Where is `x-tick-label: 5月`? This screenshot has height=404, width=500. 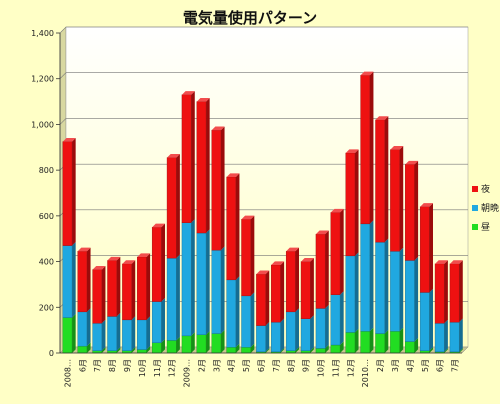
x-tick-label: 5月 is located at coordinates (246, 365).